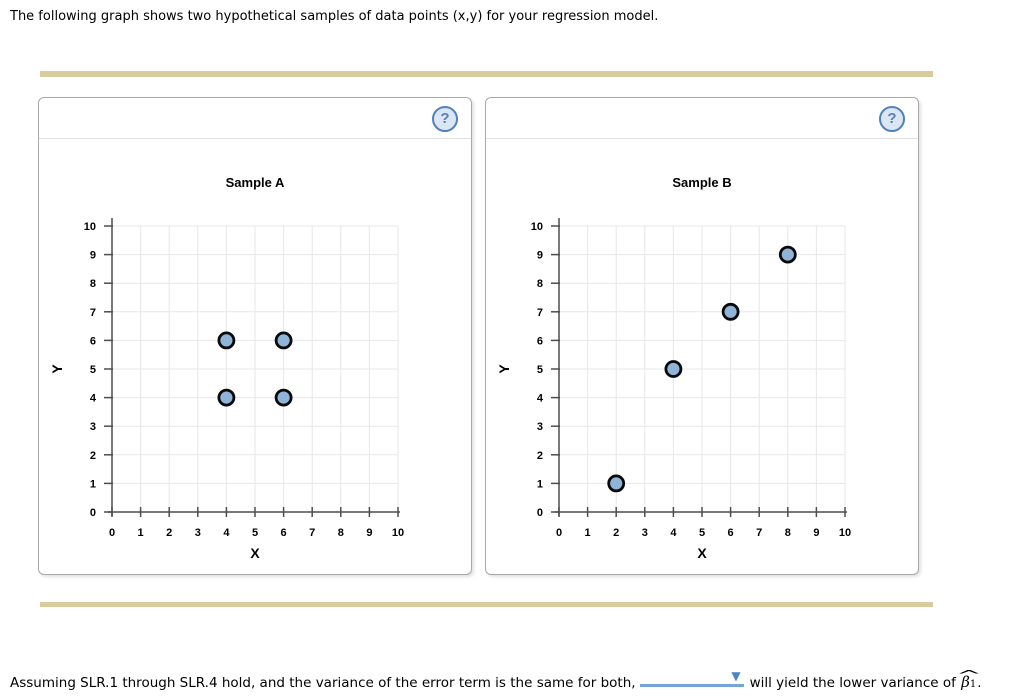  What do you see at coordinates (486, 74) in the screenshot?
I see `top-divider-bar` at bounding box center [486, 74].